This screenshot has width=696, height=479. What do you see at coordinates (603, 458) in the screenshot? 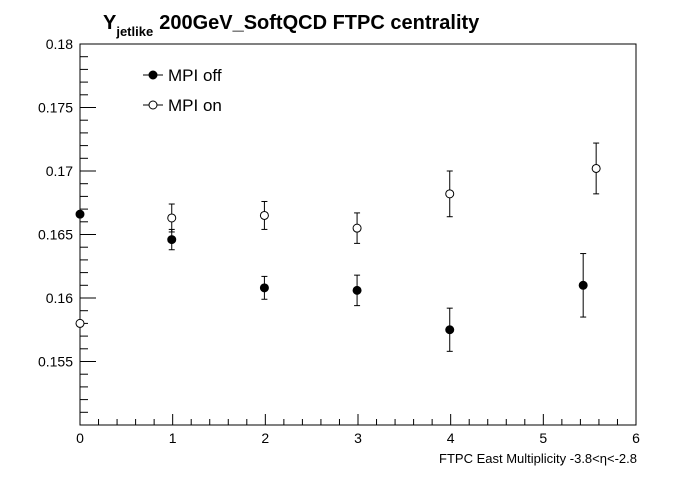
I see `x-axis-label-symbol: η` at bounding box center [603, 458].